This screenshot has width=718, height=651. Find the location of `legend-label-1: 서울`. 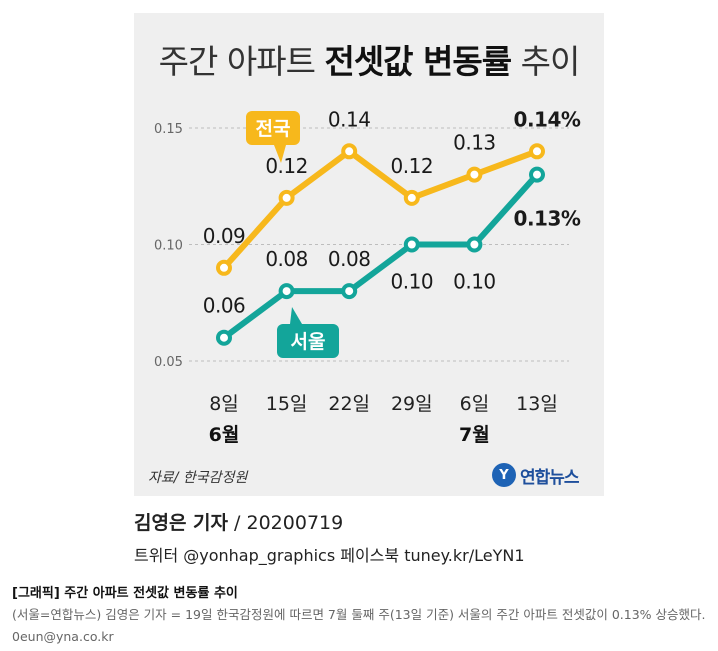

legend-label-1: 서울 is located at coordinates (308, 342).